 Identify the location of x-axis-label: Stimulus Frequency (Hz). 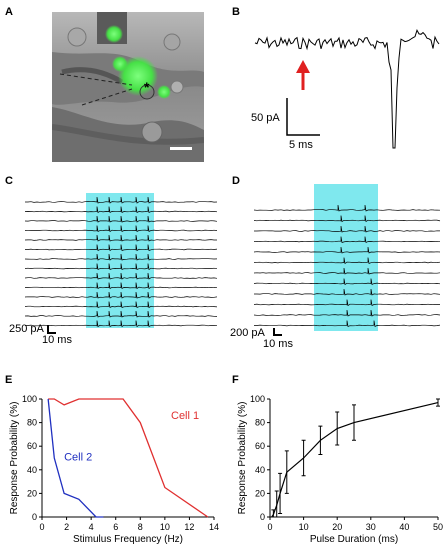
(128, 539).